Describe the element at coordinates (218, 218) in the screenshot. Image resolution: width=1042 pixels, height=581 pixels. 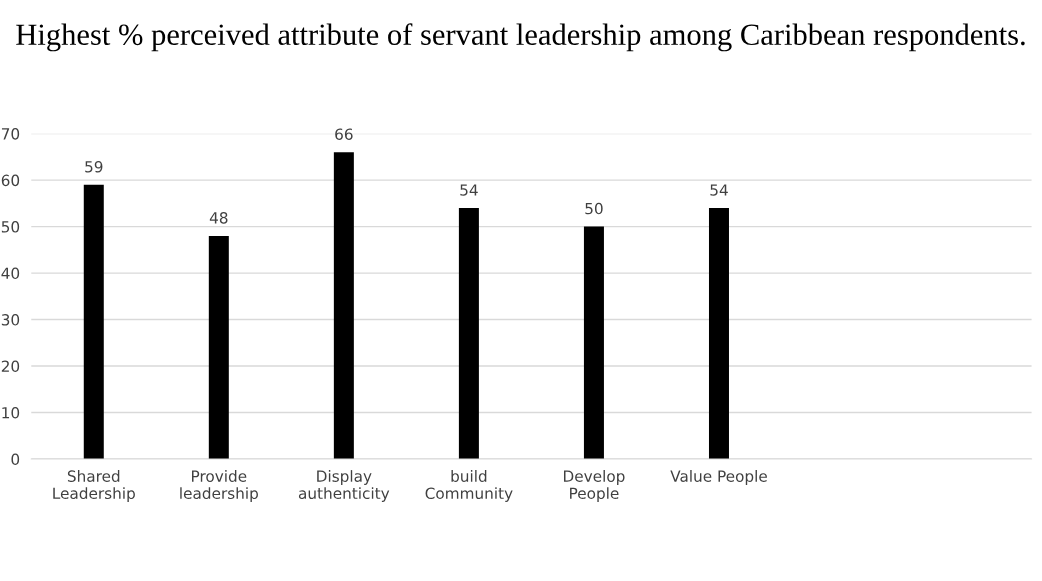
I see `data-label: 48` at that location.